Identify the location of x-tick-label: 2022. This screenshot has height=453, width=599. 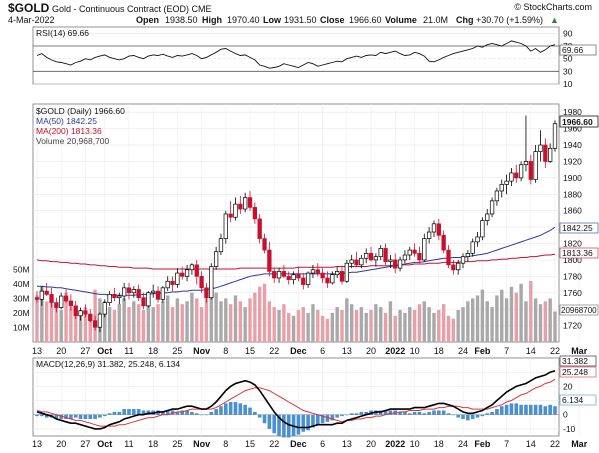
(395, 444).